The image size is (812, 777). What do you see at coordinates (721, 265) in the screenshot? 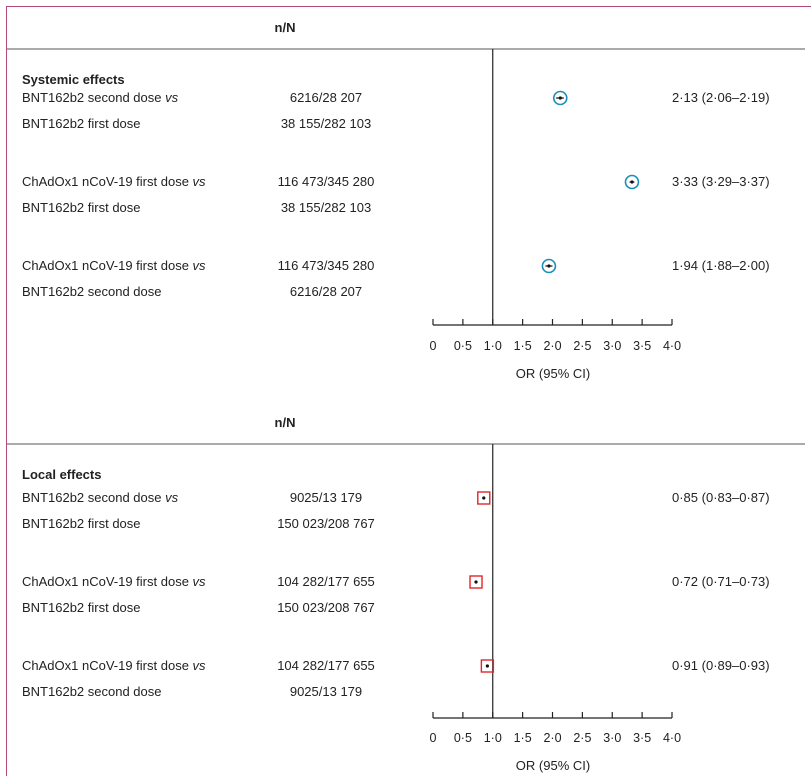
I see `odds-ratio-text: 1·94 (1·88–2·00)` at bounding box center [721, 265].